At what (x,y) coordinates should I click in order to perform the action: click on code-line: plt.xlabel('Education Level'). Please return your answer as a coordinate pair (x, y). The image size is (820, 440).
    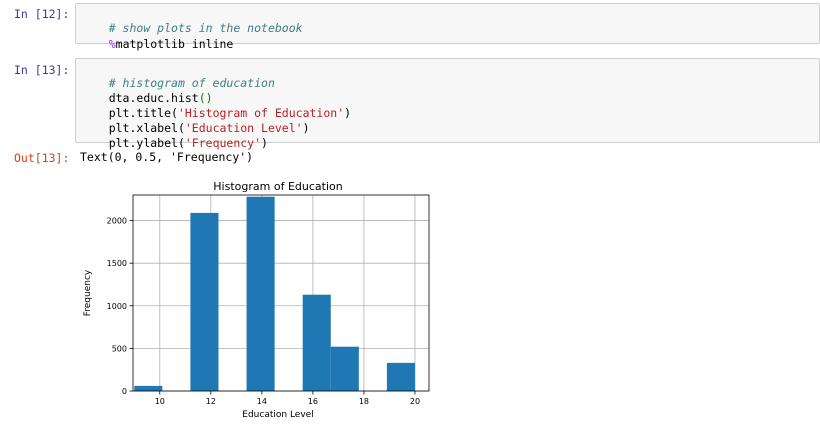
    Looking at the image, I should click on (195, 128).